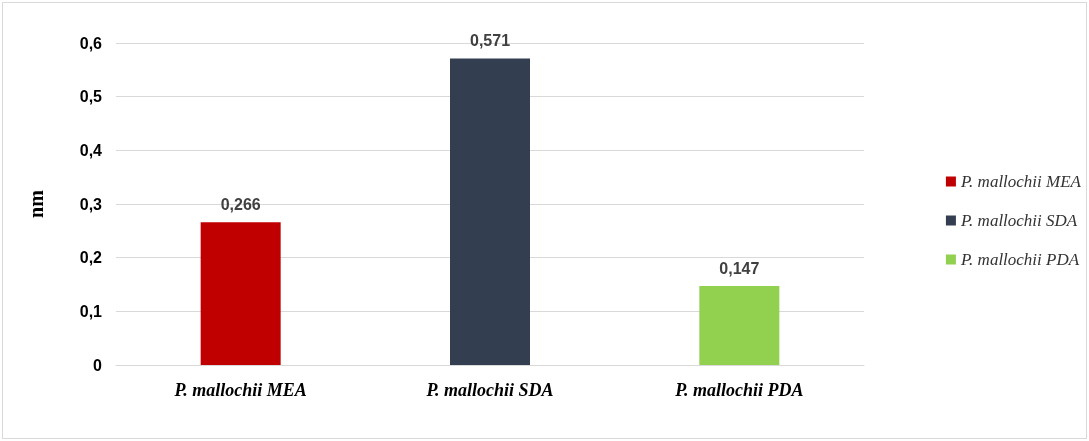  Describe the element at coordinates (98, 365) in the screenshot. I see `y-tick-label: 0` at that location.